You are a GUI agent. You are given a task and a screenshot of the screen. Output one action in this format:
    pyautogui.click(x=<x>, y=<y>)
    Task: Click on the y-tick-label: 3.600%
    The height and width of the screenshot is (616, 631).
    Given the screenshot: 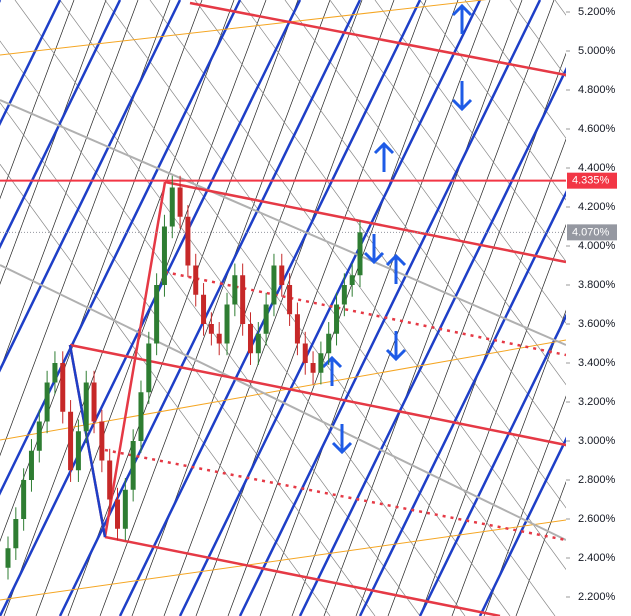 What is the action you would take?
    pyautogui.click(x=597, y=324)
    